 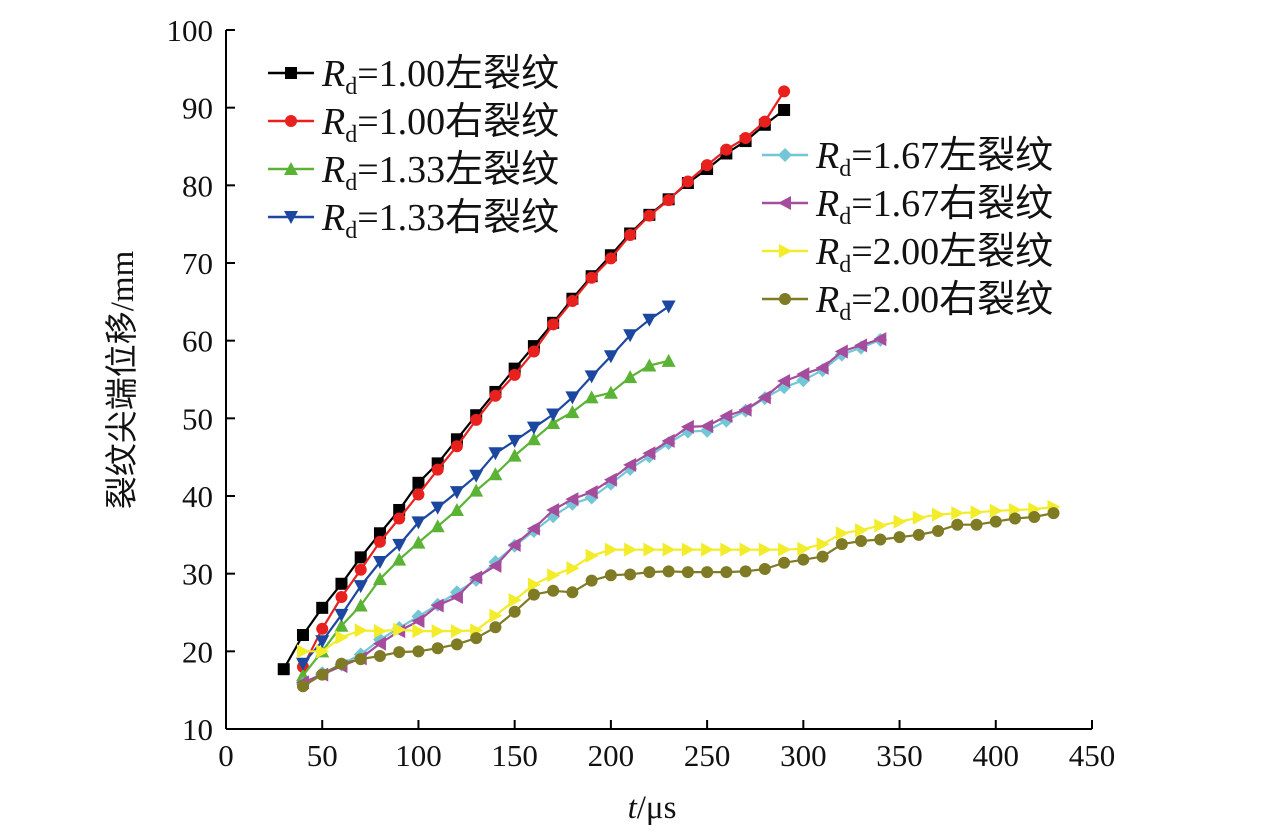 What do you see at coordinates (413, 124) in the screenshot?
I see `legend-entry: Rd=1.00右裂纹` at bounding box center [413, 124].